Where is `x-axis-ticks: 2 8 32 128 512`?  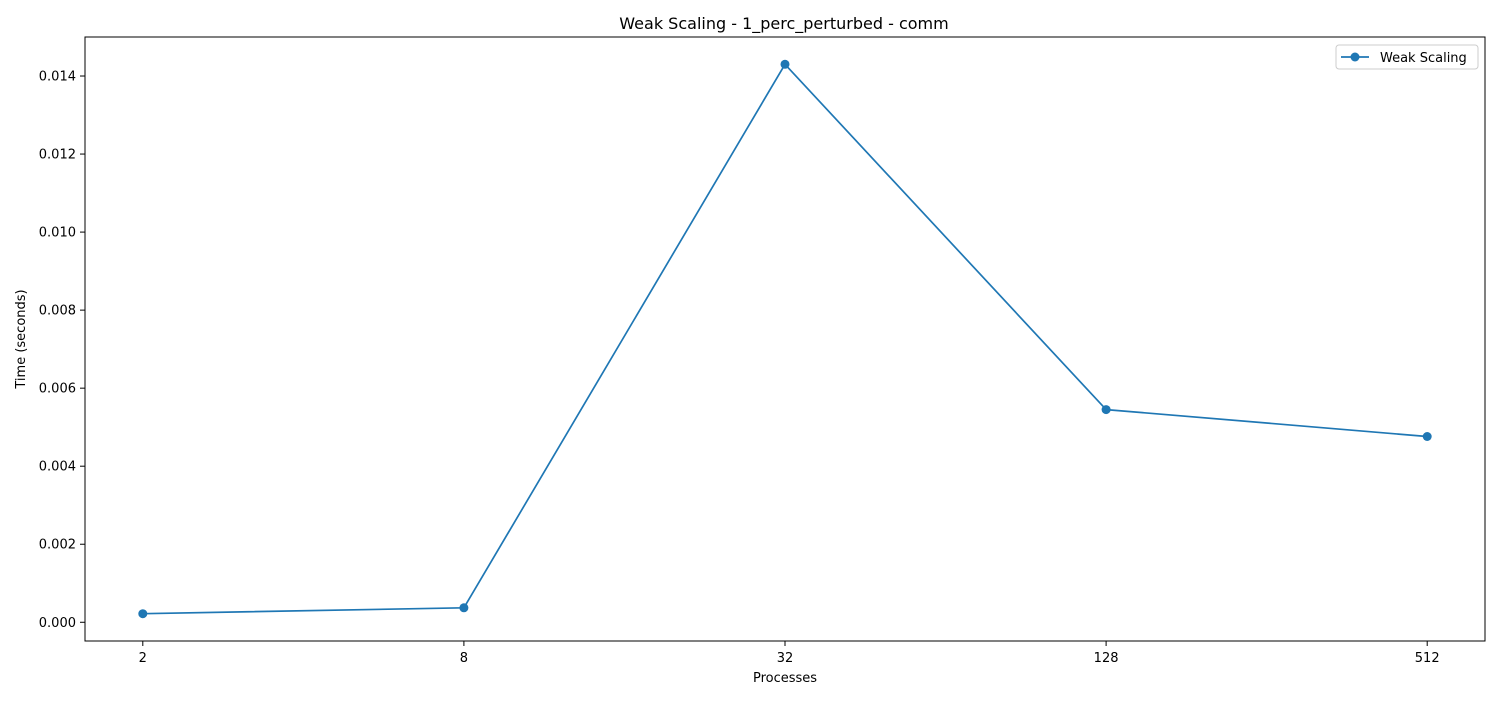 x-axis-ticks: 2 8 32 128 512 is located at coordinates (789, 653).